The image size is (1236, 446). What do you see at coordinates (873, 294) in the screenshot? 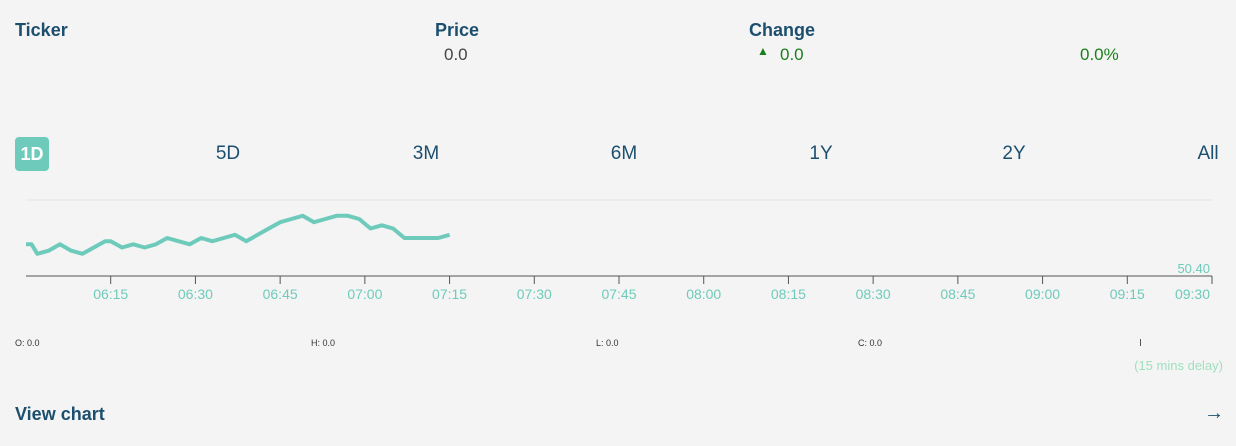
I see `x-tick-label: 08:30` at bounding box center [873, 294].